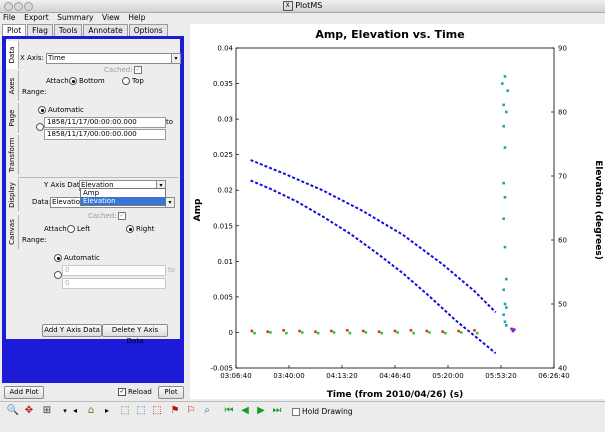  I want to click on y-attach-left-label: Left, so click(84, 229).